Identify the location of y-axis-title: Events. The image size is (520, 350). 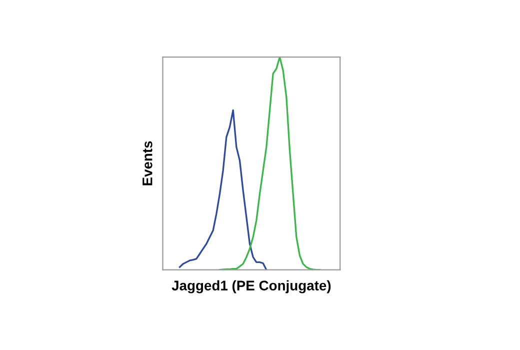
(147, 163).